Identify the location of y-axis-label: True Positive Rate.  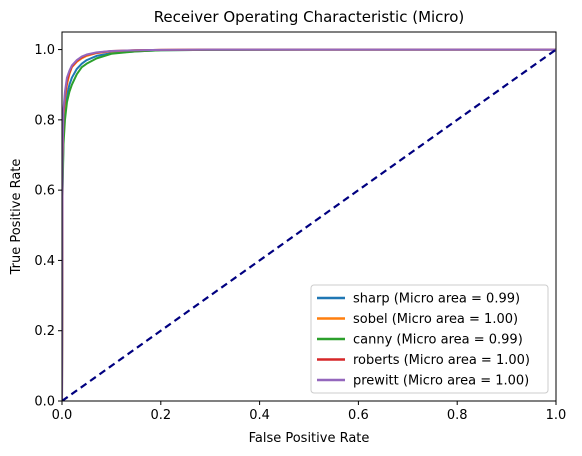
(16, 217).